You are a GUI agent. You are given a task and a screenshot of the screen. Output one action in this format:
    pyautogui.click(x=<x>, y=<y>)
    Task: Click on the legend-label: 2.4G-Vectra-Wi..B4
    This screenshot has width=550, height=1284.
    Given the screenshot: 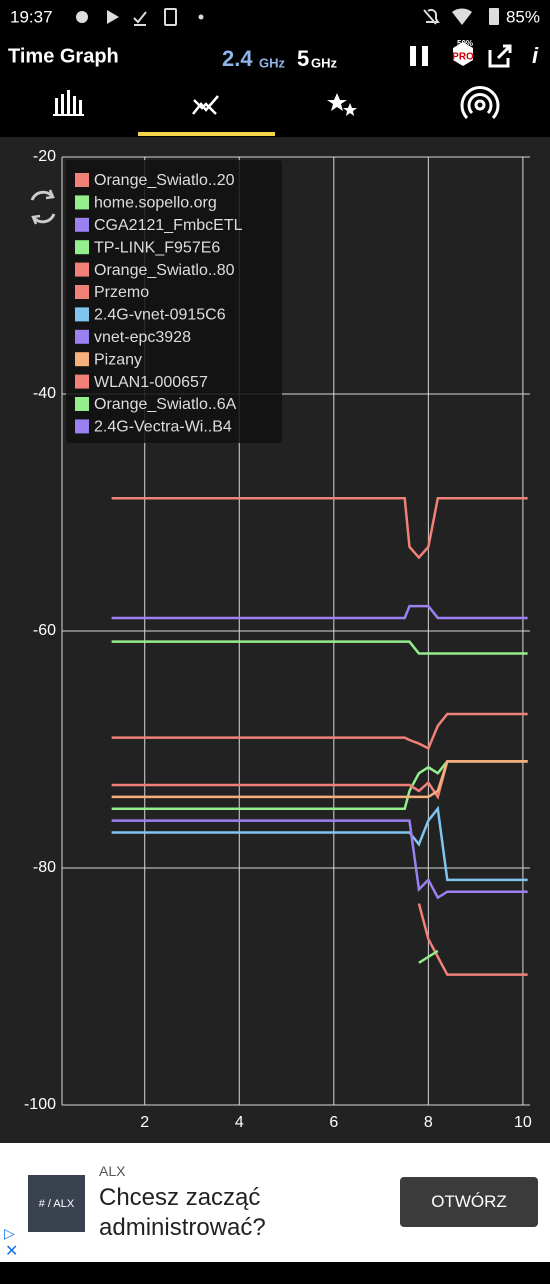 What is the action you would take?
    pyautogui.click(x=163, y=427)
    